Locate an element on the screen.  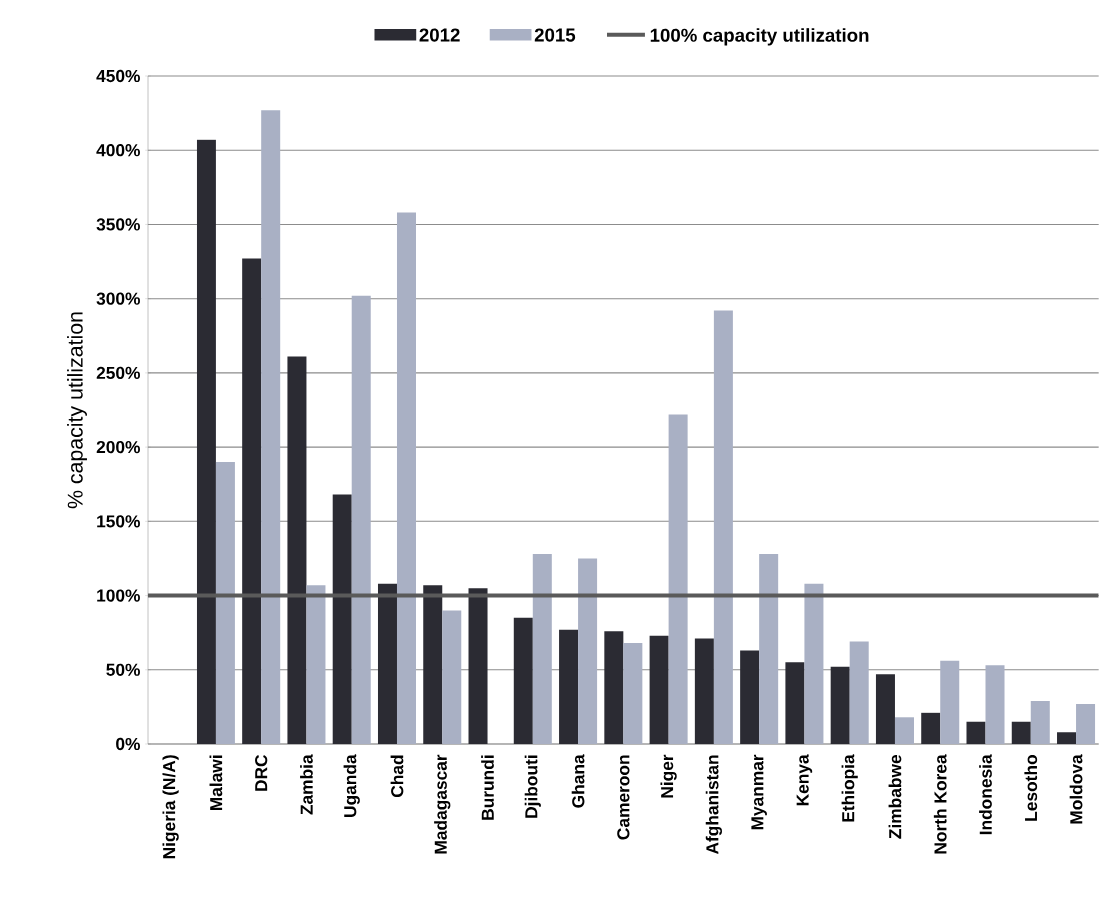
x-tick-label: Kenya is located at coordinates (804, 780).